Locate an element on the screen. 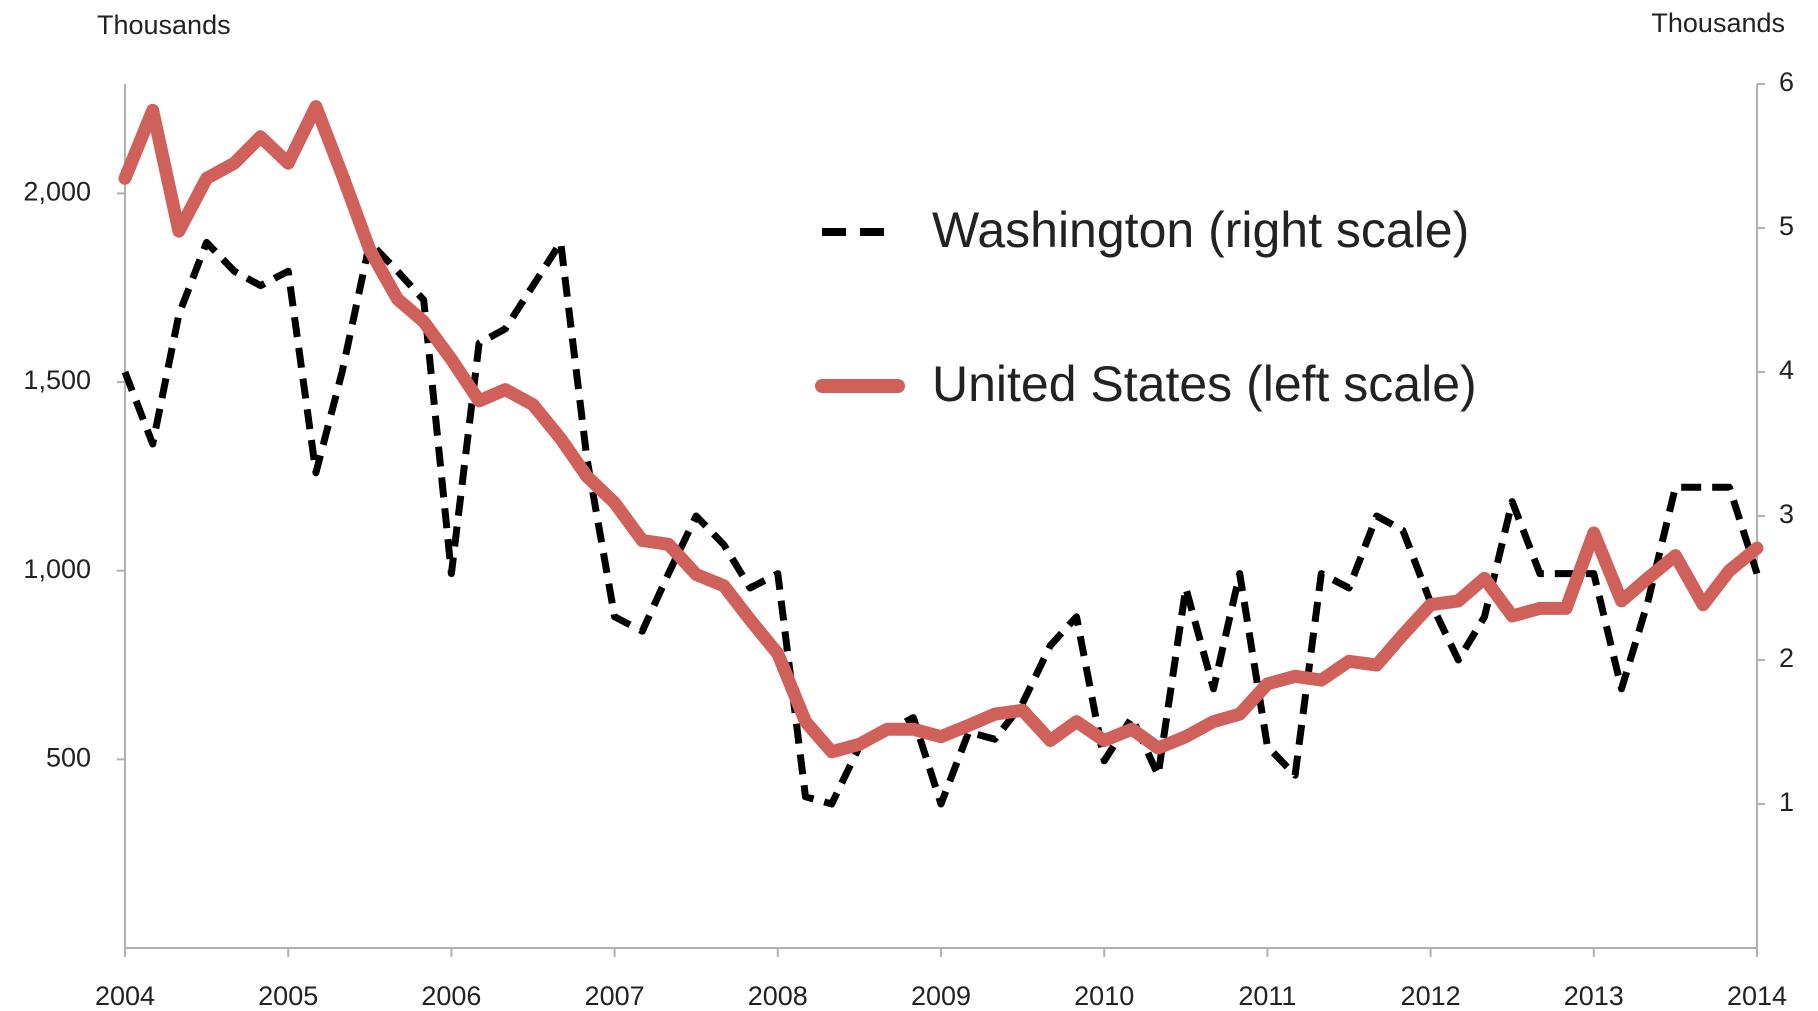 This screenshot has width=1818, height=1011. y-axis-label: Thousands is located at coordinates (164, 25).